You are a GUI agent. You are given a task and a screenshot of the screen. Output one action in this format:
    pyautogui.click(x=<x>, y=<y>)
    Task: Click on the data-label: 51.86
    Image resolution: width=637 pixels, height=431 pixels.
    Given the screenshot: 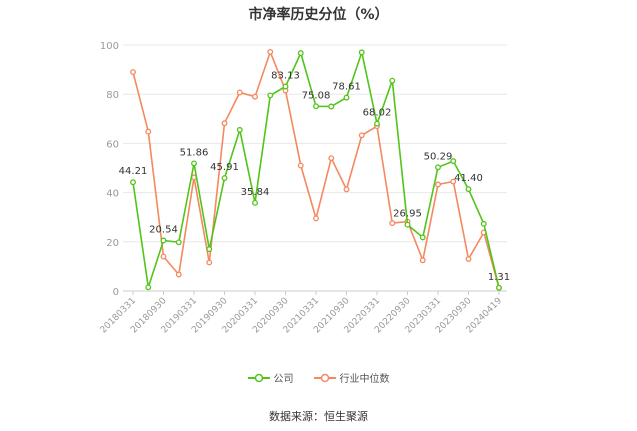 What is the action you would take?
    pyautogui.click(x=194, y=152)
    